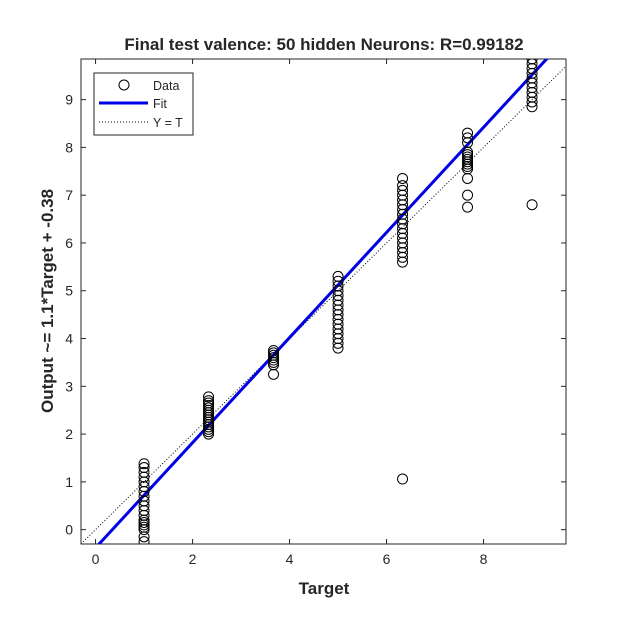  Describe the element at coordinates (96, 559) in the screenshot. I see `x-tick-label: 0` at that location.